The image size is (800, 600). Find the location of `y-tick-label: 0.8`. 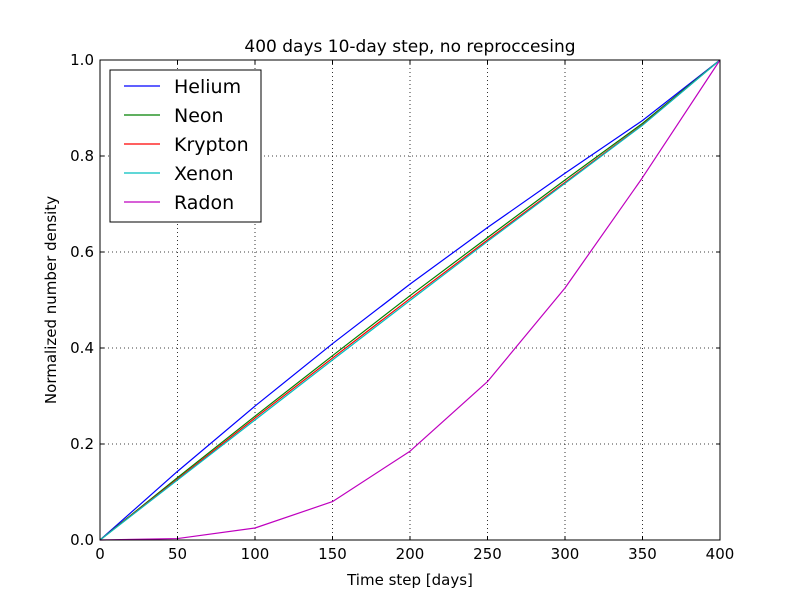

y-tick-label: 0.8 is located at coordinates (82, 156).